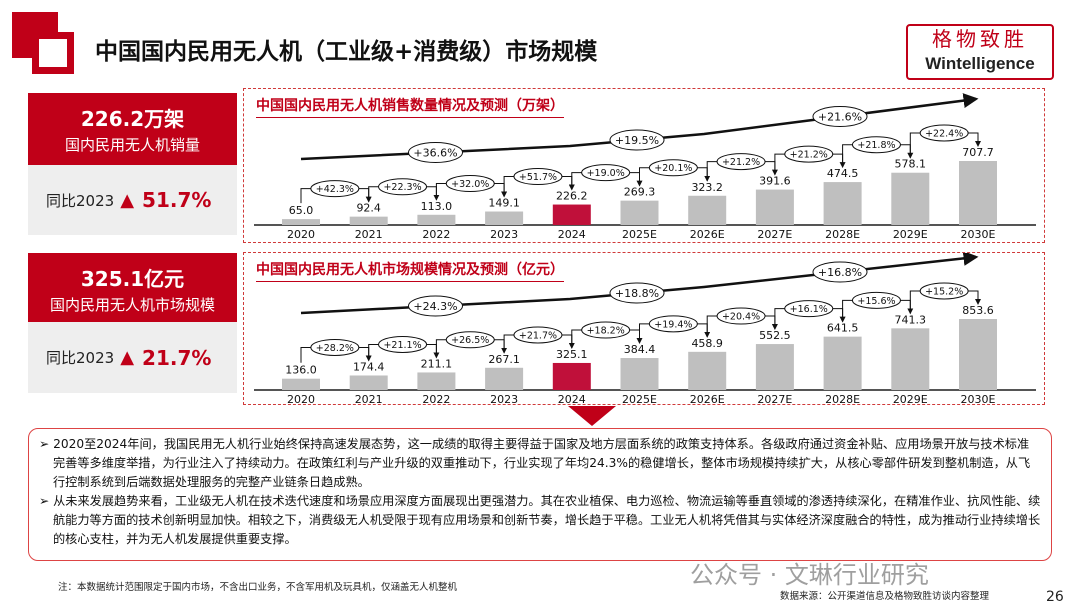 This screenshot has width=1080, height=608. What do you see at coordinates (885, 596) in the screenshot?
I see `data-source: 数据来源：公开渠道信息及格物致胜访谈内容整理` at bounding box center [885, 596].